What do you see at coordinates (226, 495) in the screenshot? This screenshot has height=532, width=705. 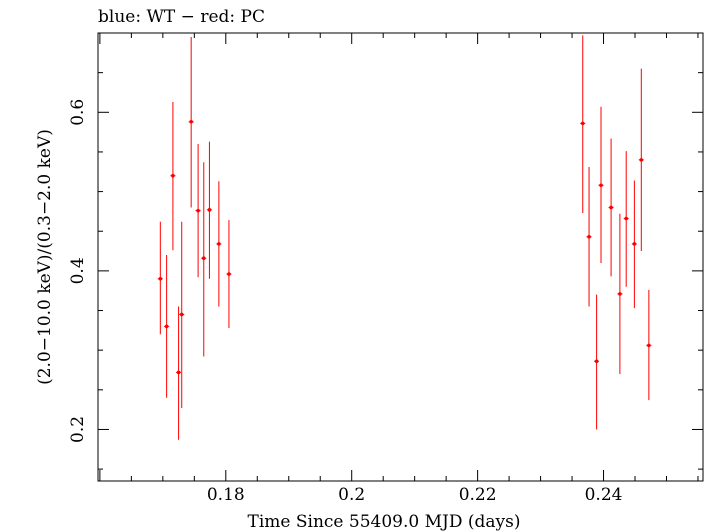 I see `x-tick-label: 0.18` at bounding box center [226, 495].